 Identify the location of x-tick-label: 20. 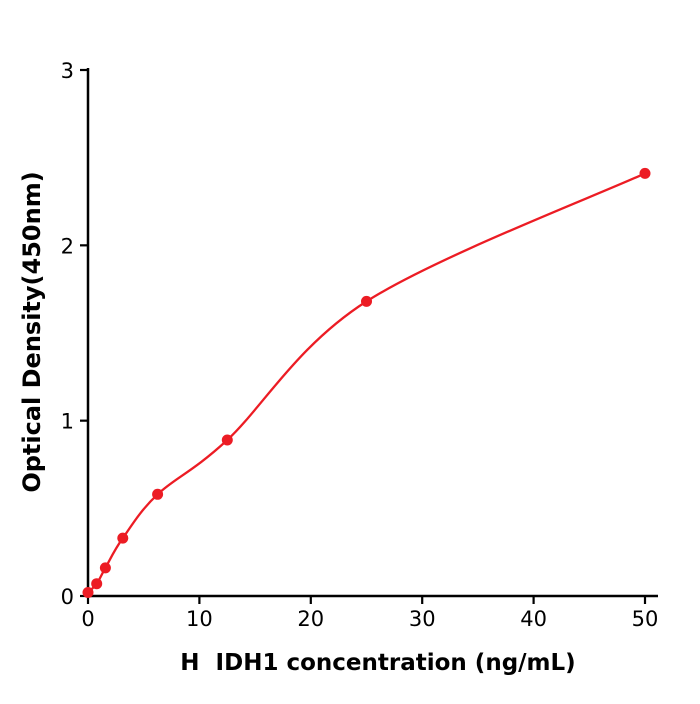
(310, 619).